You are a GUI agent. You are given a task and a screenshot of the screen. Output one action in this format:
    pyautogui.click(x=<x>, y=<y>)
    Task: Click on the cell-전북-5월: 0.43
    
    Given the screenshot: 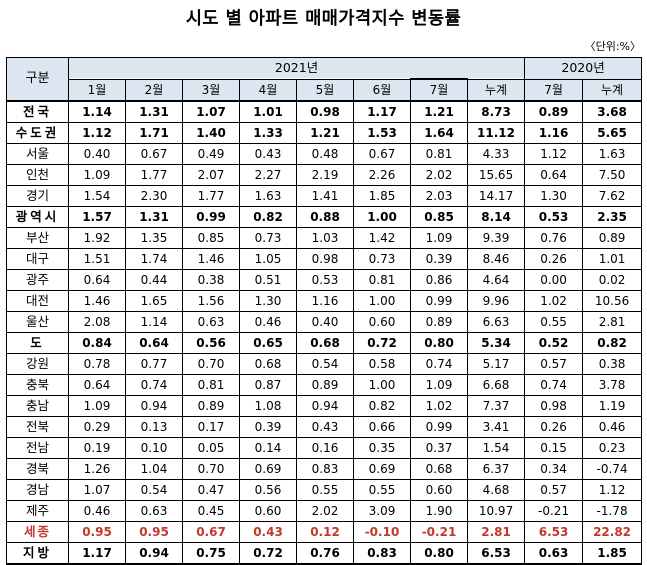 What is the action you would take?
    pyautogui.click(x=325, y=427)
    